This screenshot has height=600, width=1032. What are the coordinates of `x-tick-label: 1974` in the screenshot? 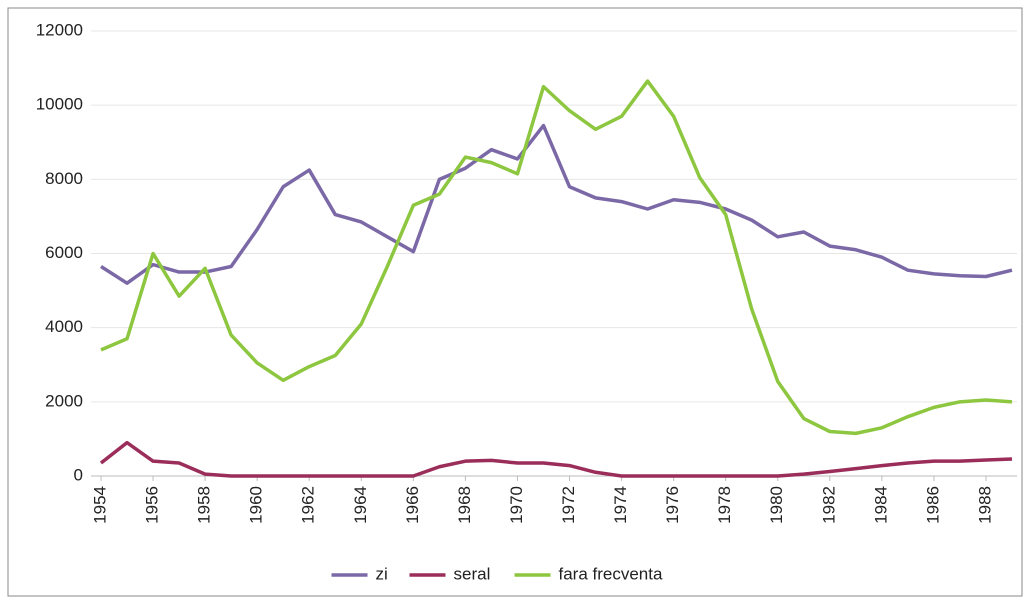 It's located at (620, 505).